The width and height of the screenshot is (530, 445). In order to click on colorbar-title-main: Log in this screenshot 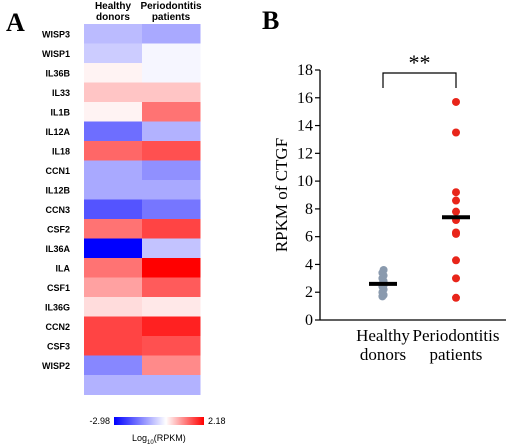, I will do `click(139, 438)`.